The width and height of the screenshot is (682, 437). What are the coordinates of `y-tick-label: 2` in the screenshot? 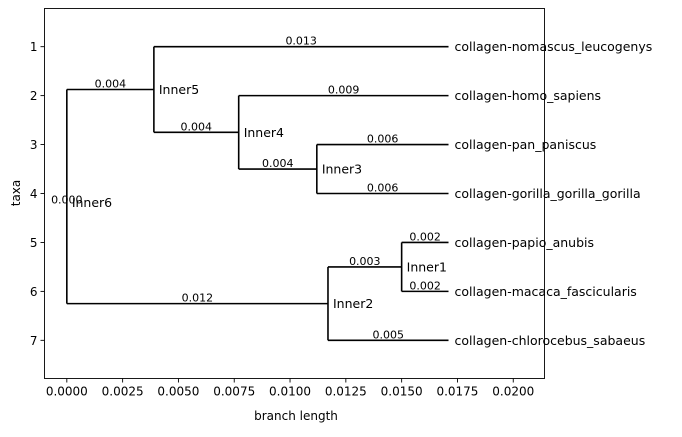 It's located at (34, 96).